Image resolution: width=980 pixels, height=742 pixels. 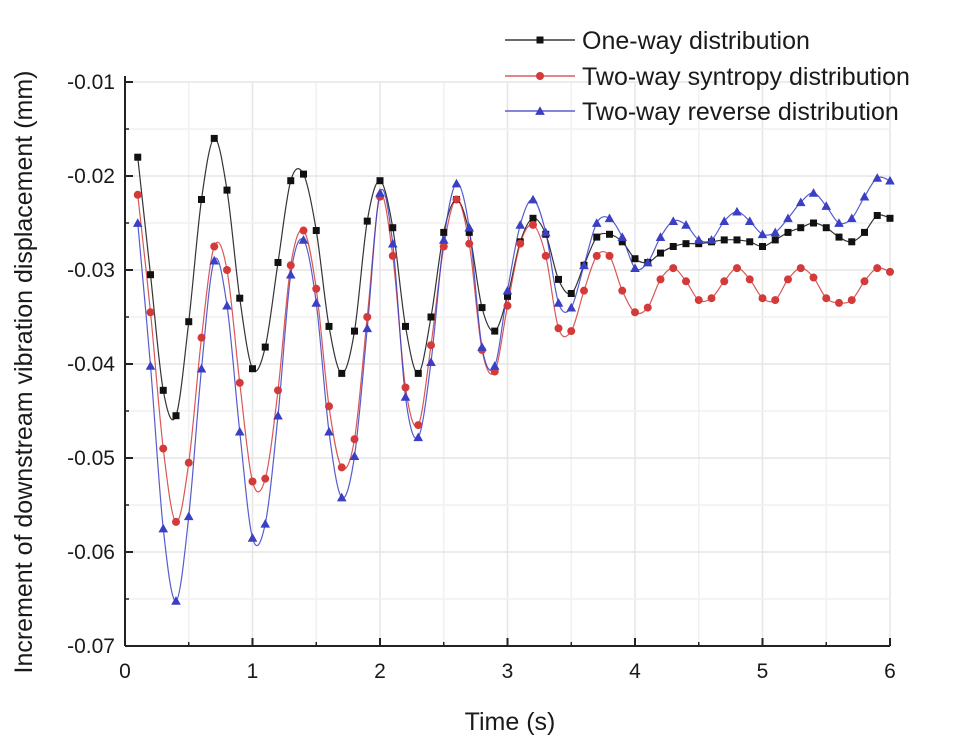 I want to click on y-tick-label: -0.01, so click(x=91, y=82).